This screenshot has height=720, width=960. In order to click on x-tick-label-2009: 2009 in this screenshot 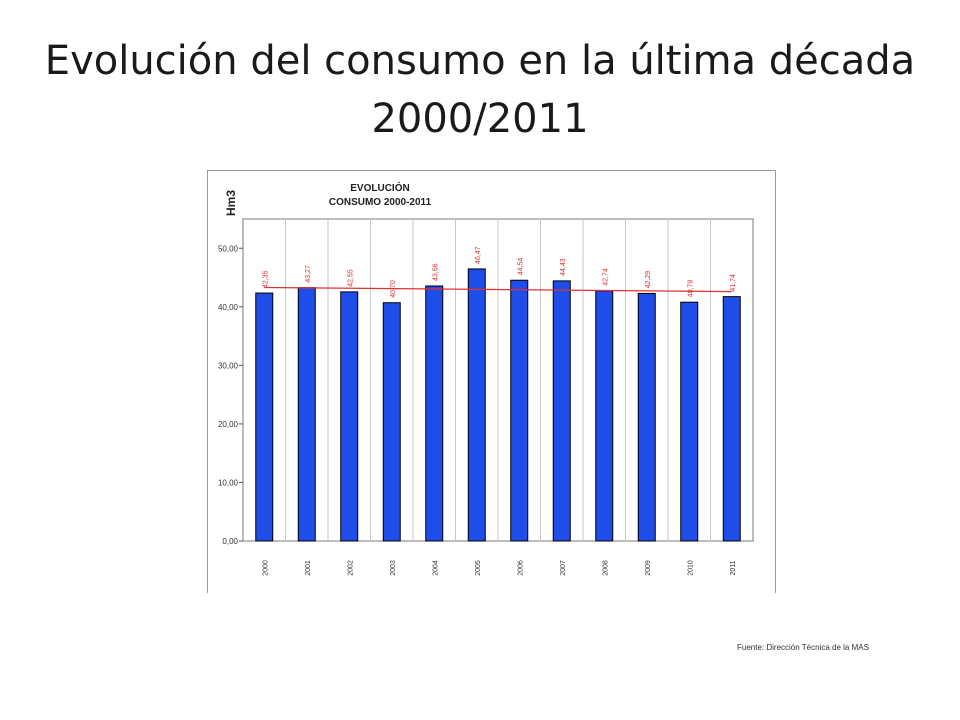, I will do `click(648, 568)`.